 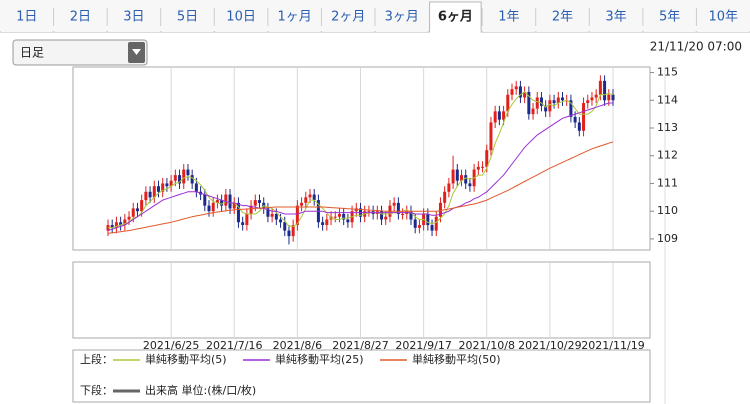 I want to click on tab-label: 1ヶ月, so click(x=295, y=17).